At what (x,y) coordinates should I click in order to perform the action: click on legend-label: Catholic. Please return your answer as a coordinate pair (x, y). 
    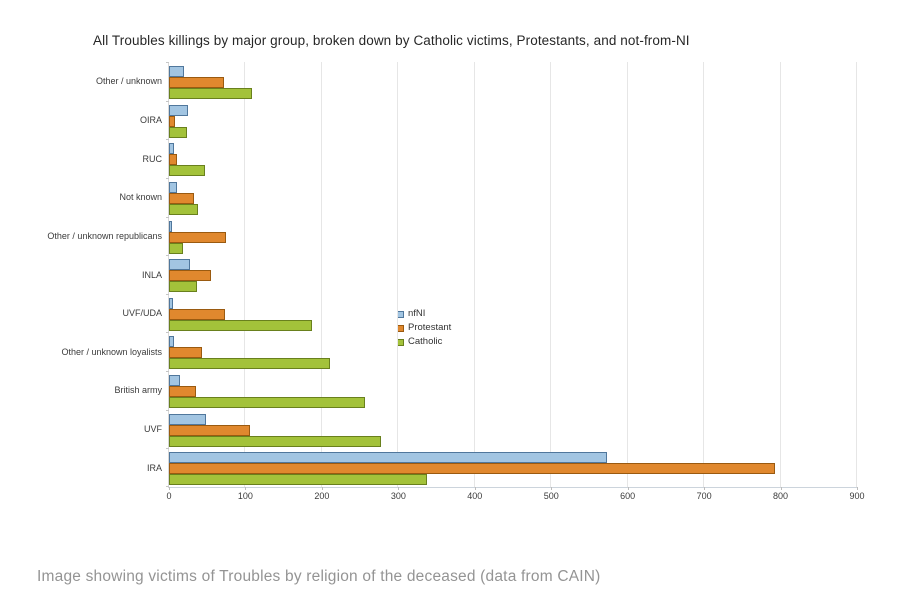
    Looking at the image, I should click on (425, 341).